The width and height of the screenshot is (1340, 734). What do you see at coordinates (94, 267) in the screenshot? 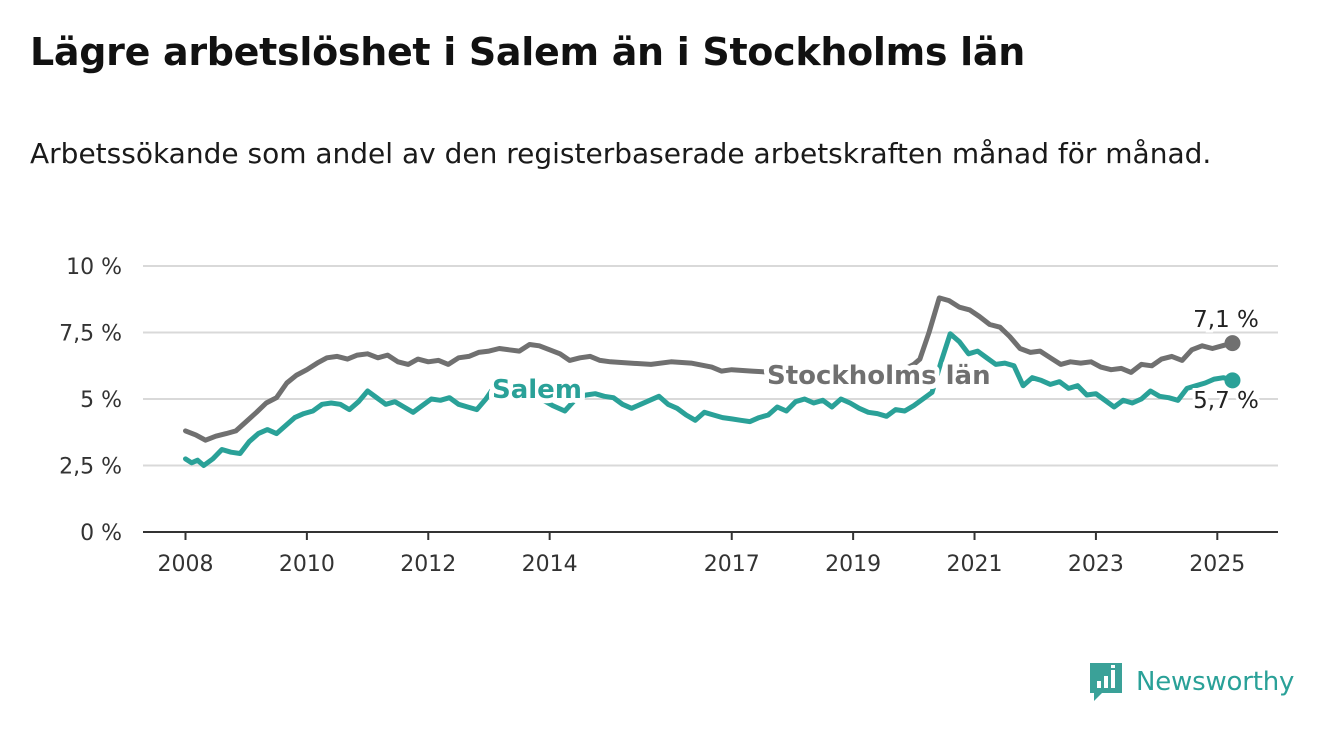
I see `y-tick-label: 10 %` at bounding box center [94, 267].